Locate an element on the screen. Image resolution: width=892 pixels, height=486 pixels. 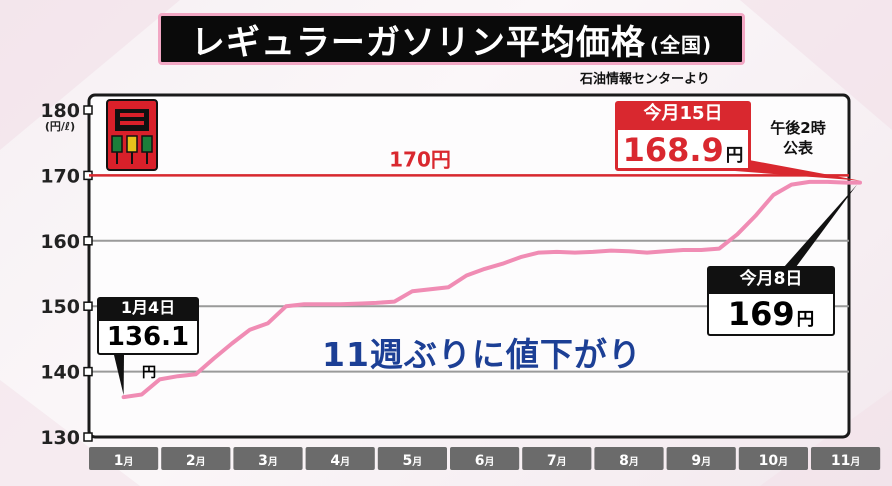
chart-title-main: レギュラーガソリン平均価格 is located at coordinates (418, 42).